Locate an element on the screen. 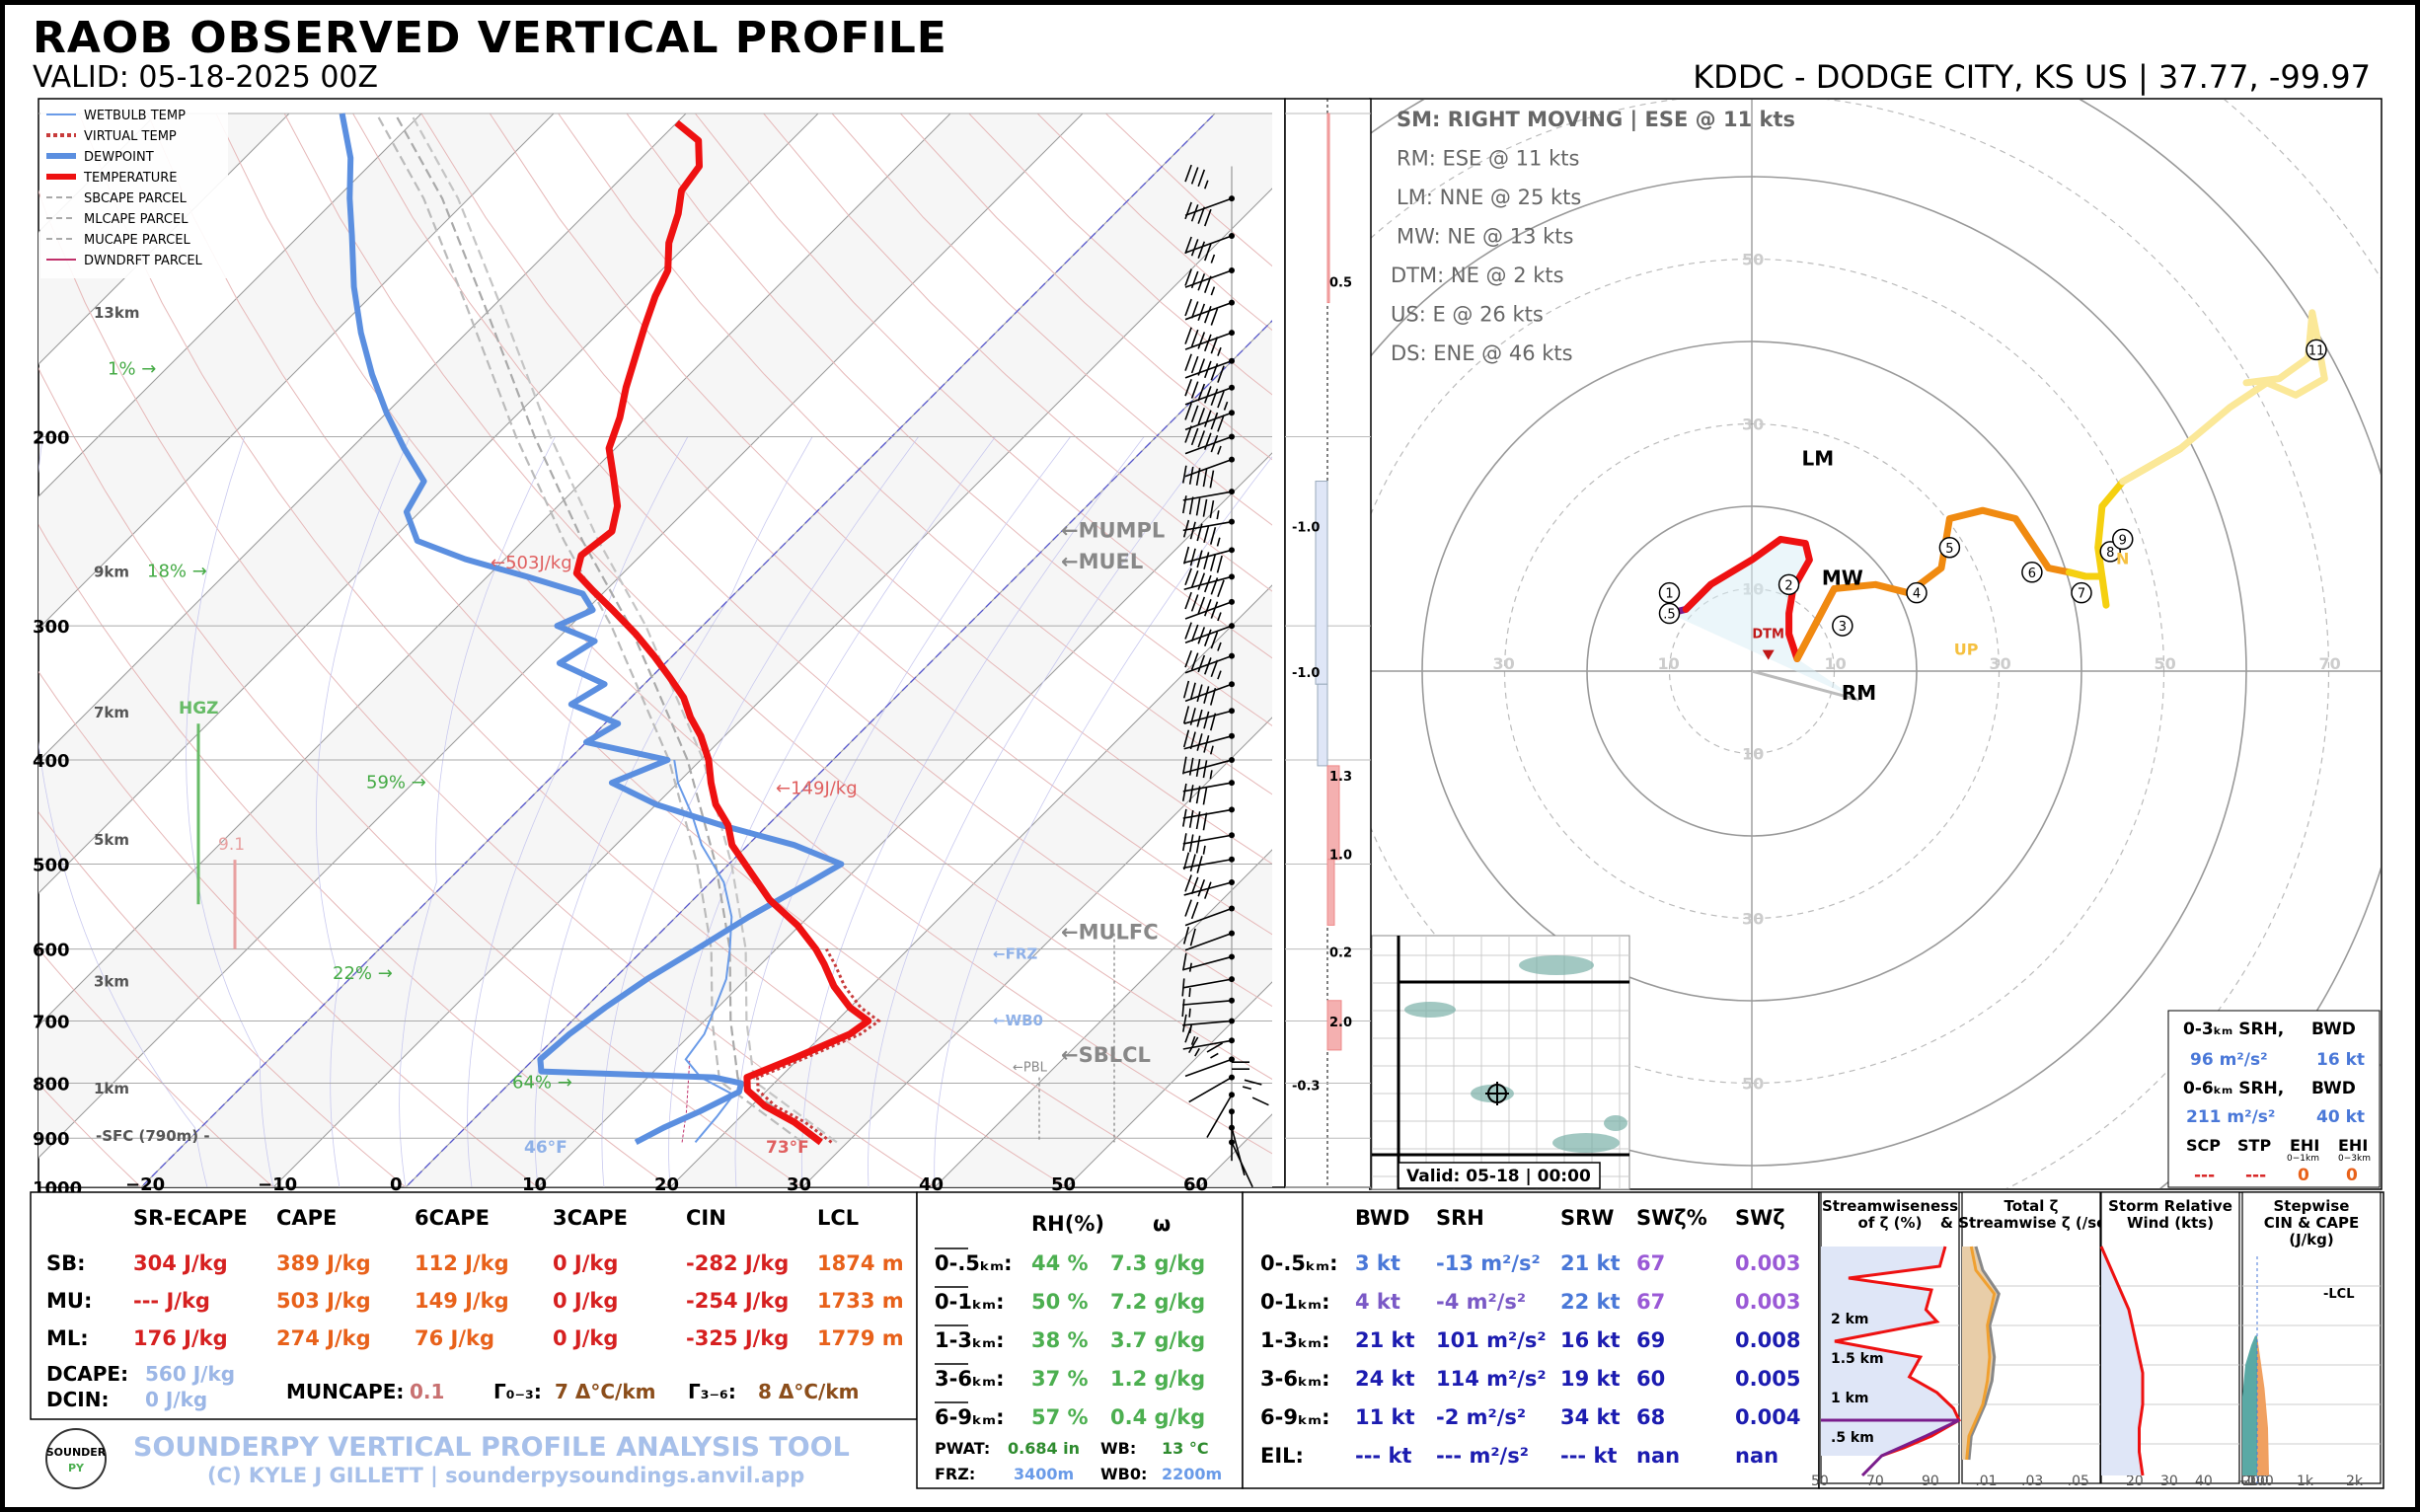  legend-label: MUCAPE PARCEL is located at coordinates (137, 241).